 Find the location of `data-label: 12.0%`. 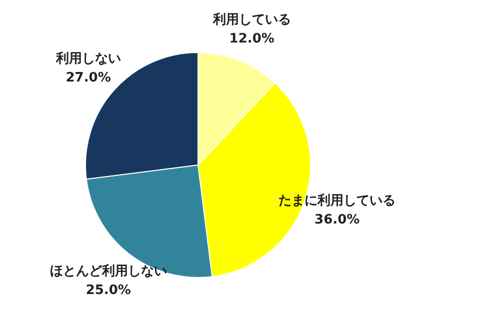

data-label: 12.0% is located at coordinates (251, 38).